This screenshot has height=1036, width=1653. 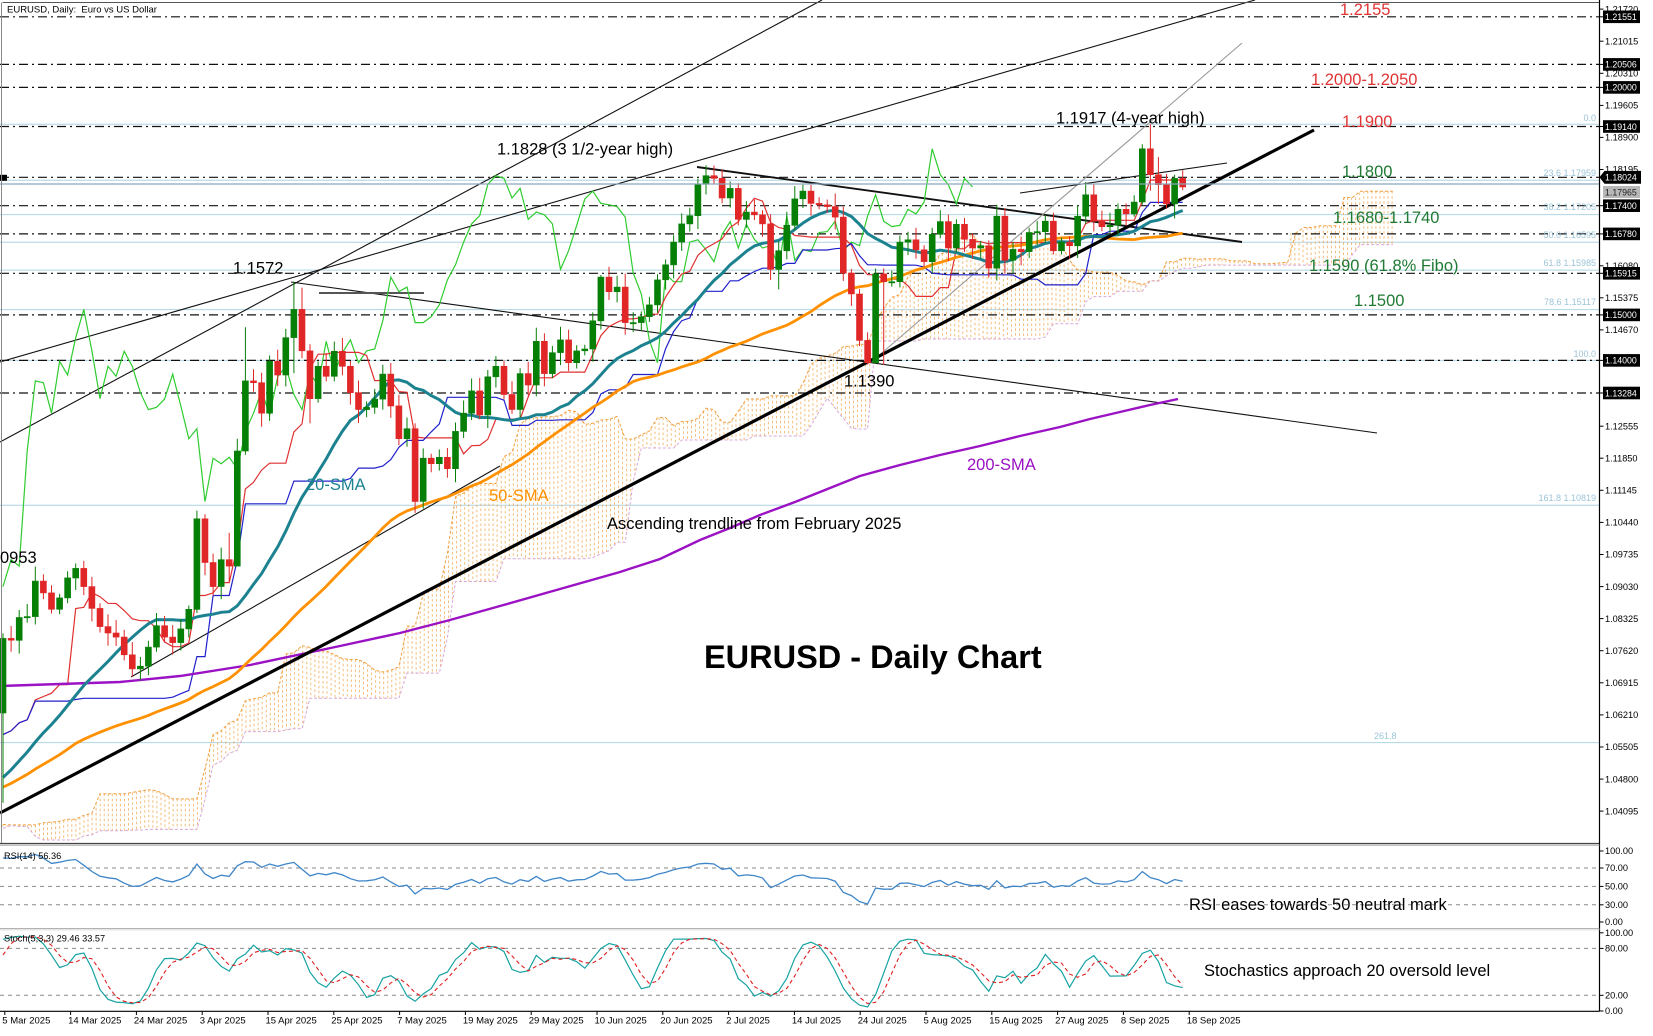 I want to click on svg-text: 1.1572, so click(x=258, y=269).